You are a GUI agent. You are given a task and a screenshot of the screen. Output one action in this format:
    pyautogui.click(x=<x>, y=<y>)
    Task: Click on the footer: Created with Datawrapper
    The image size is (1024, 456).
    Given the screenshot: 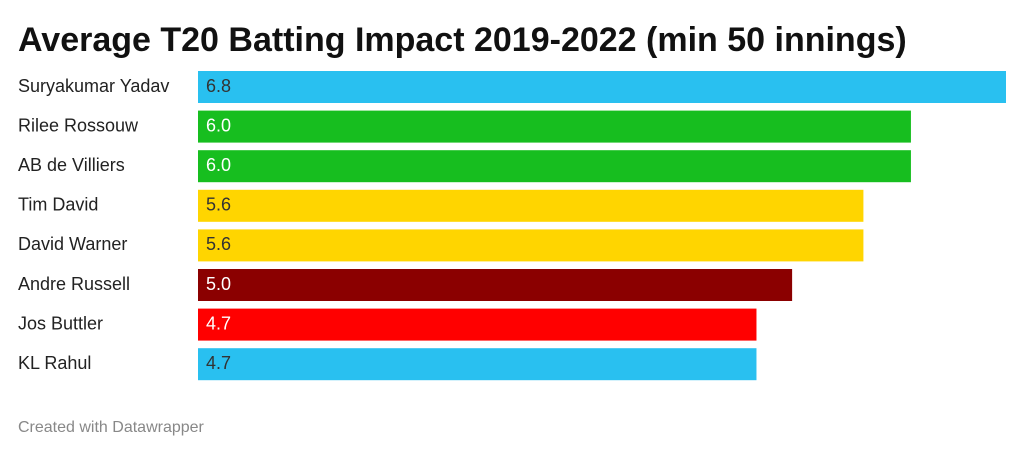 What is the action you would take?
    pyautogui.click(x=111, y=427)
    